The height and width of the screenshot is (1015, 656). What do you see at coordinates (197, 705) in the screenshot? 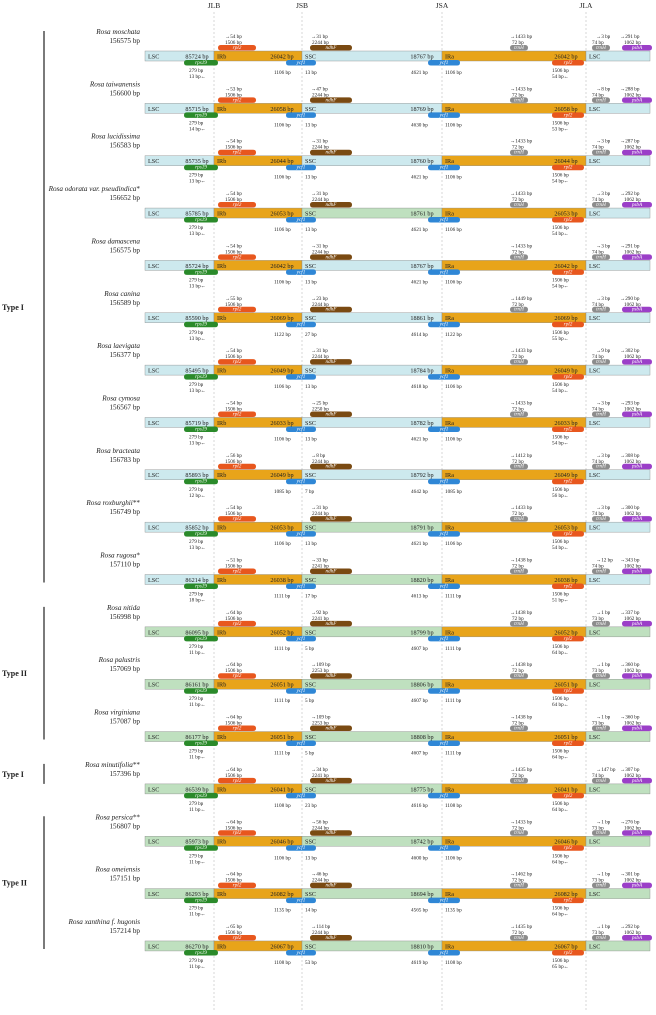
I see `rps19-offset-label: 11 bp←` at bounding box center [197, 705].